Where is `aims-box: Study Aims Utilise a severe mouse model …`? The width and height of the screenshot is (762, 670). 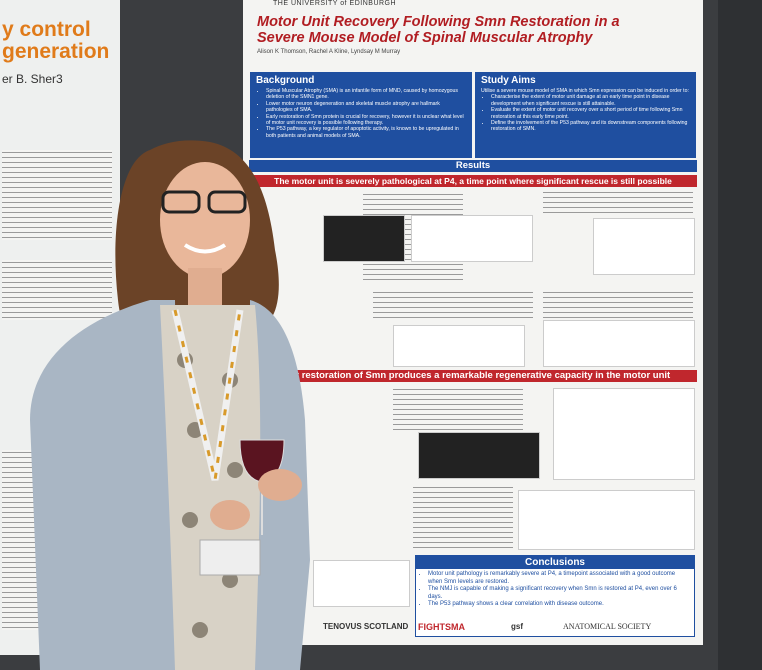 aims-box: Study Aims Utilise a severe mouse model … is located at coordinates (585, 115).